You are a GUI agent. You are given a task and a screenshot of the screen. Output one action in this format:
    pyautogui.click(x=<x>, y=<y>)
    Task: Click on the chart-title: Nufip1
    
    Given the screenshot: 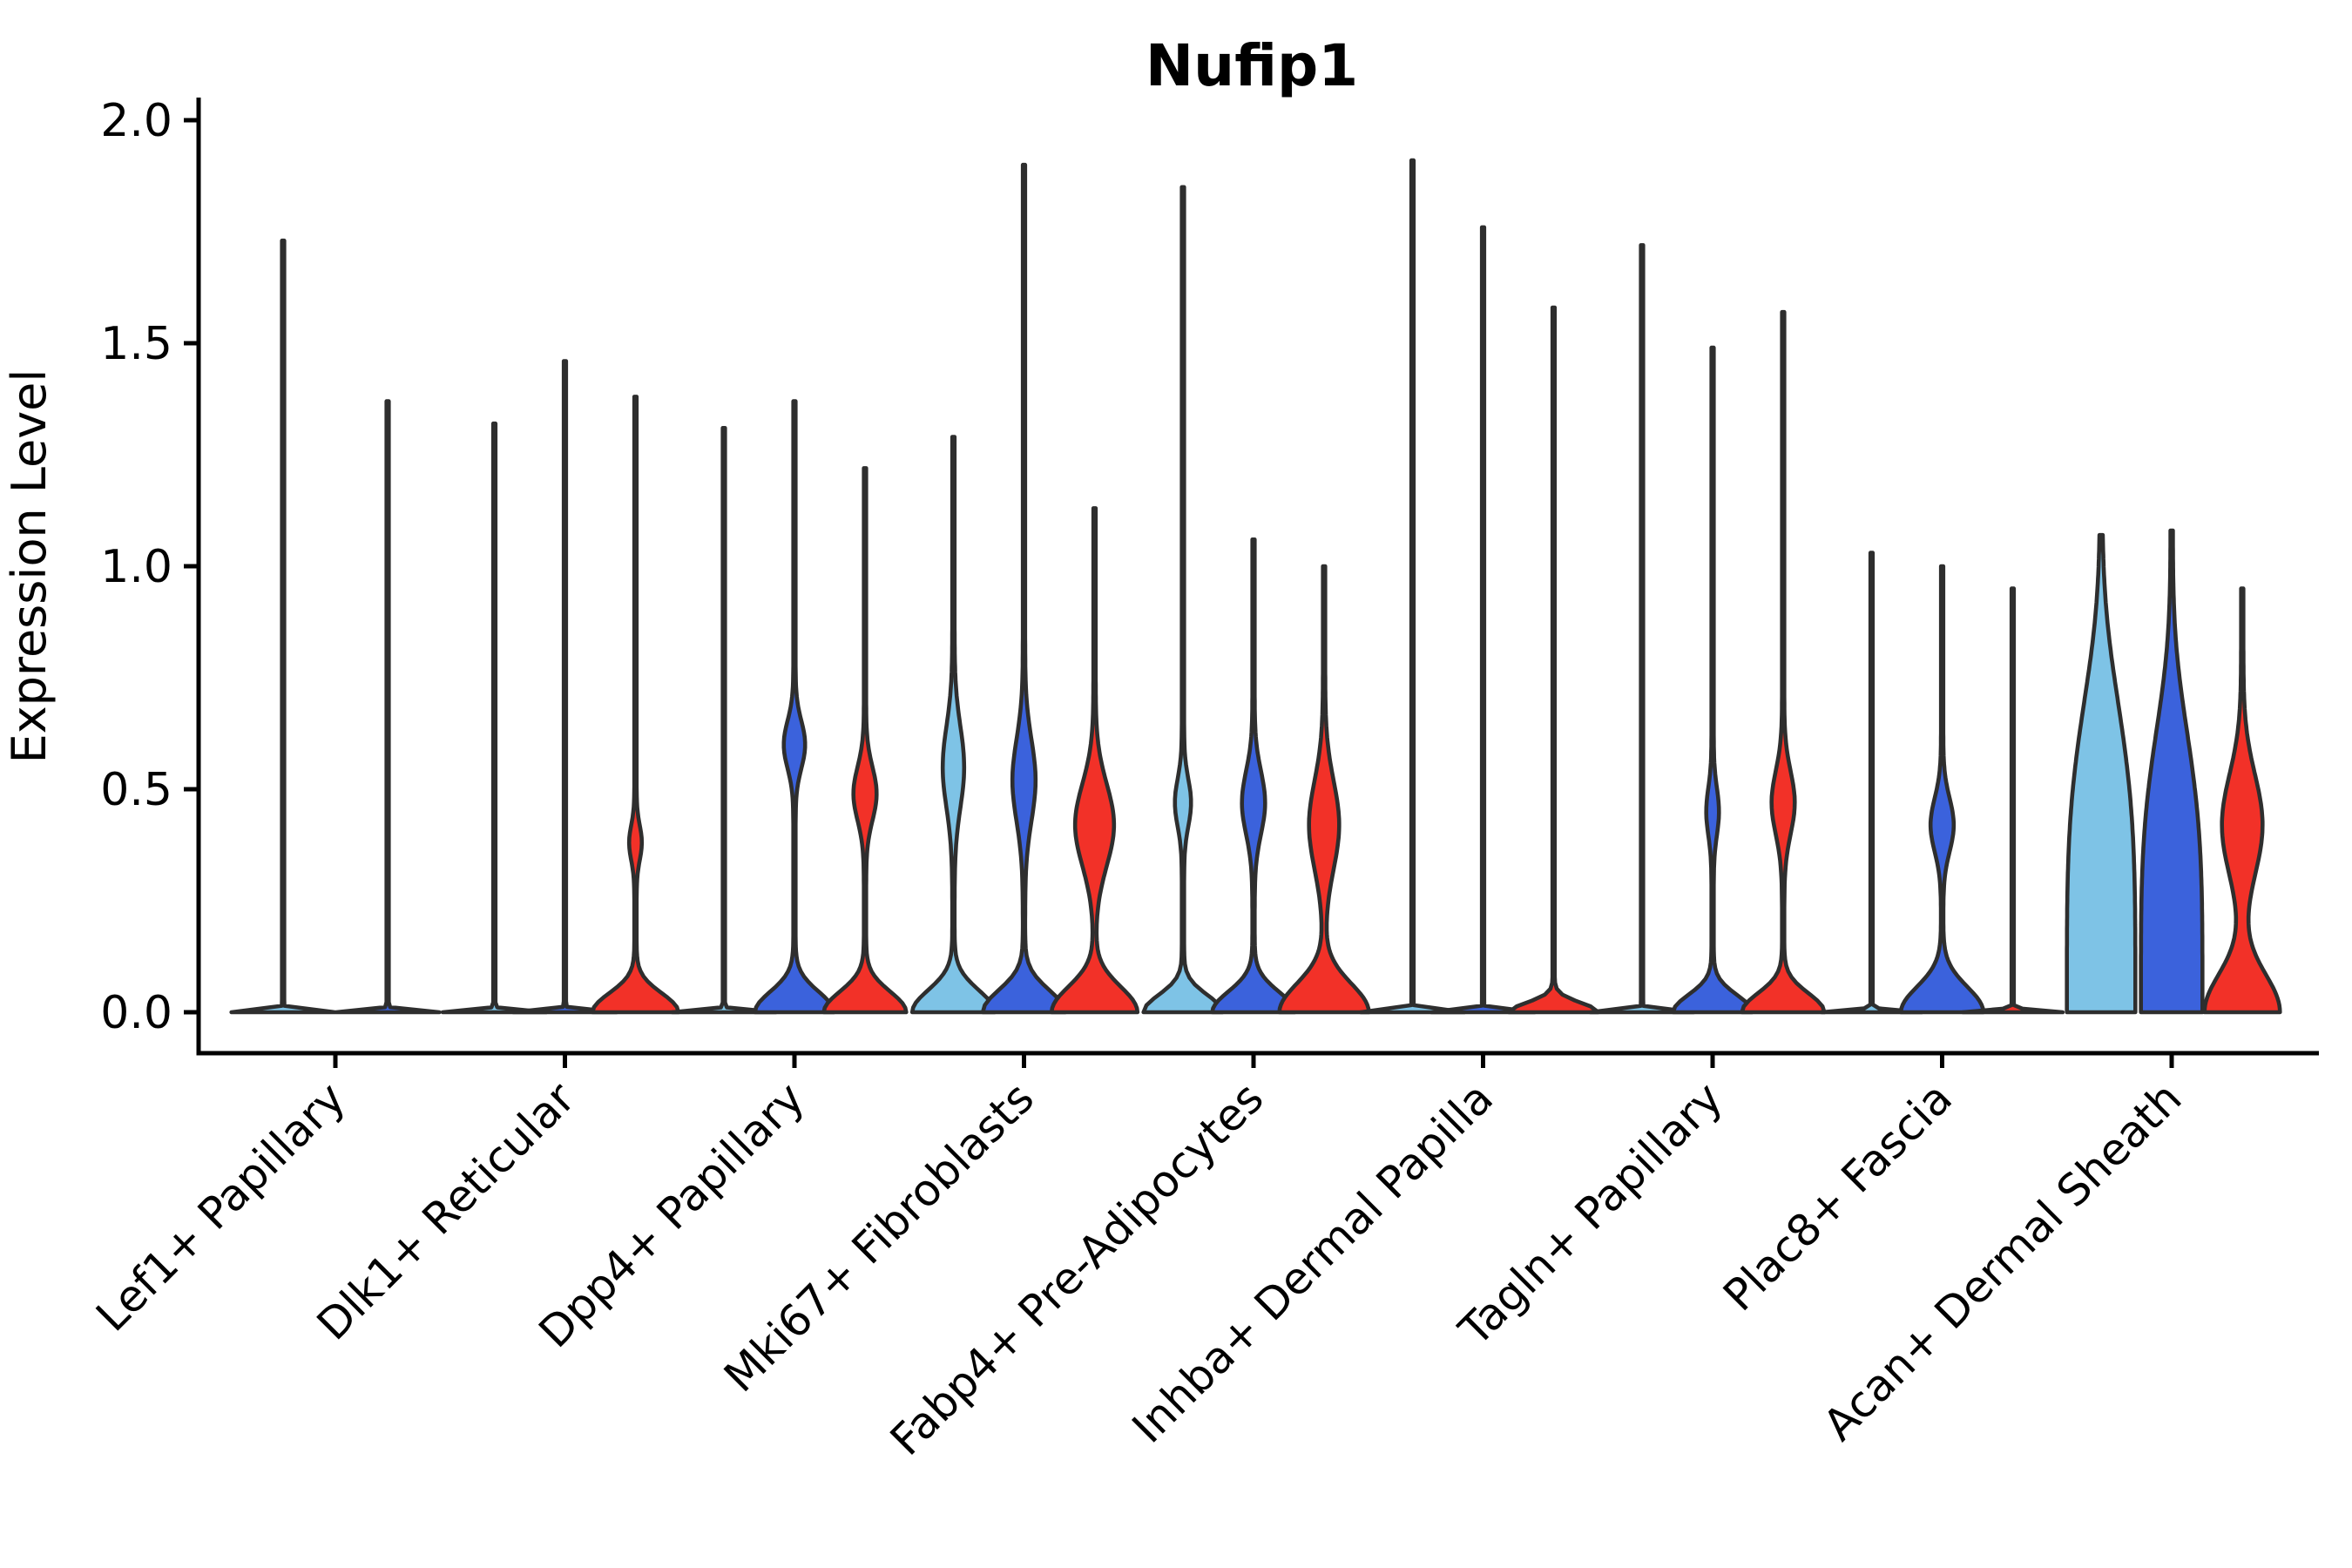 What is the action you would take?
    pyautogui.click(x=1252, y=66)
    